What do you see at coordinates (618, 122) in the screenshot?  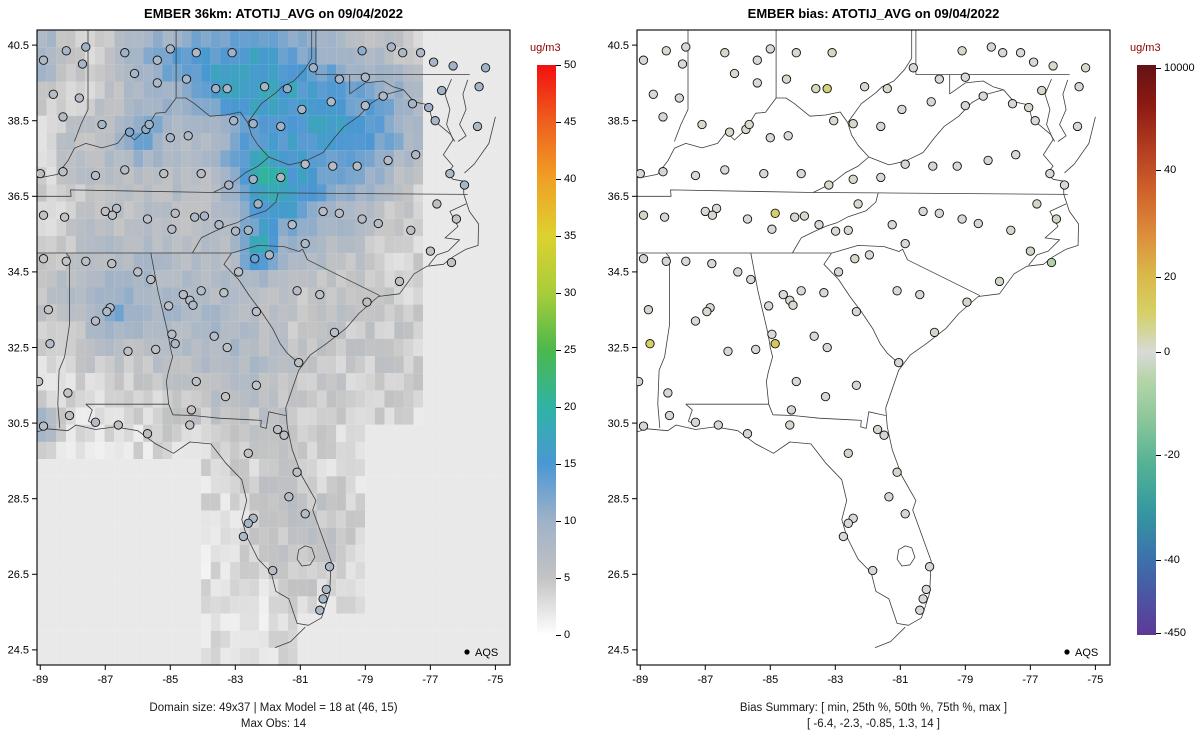 I see `y-tick-label: 38.5` at bounding box center [618, 122].